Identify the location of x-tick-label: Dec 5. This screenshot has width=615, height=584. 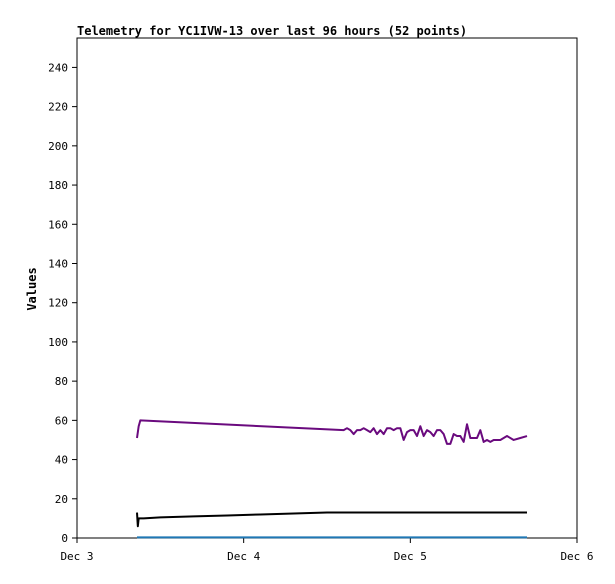
(410, 556).